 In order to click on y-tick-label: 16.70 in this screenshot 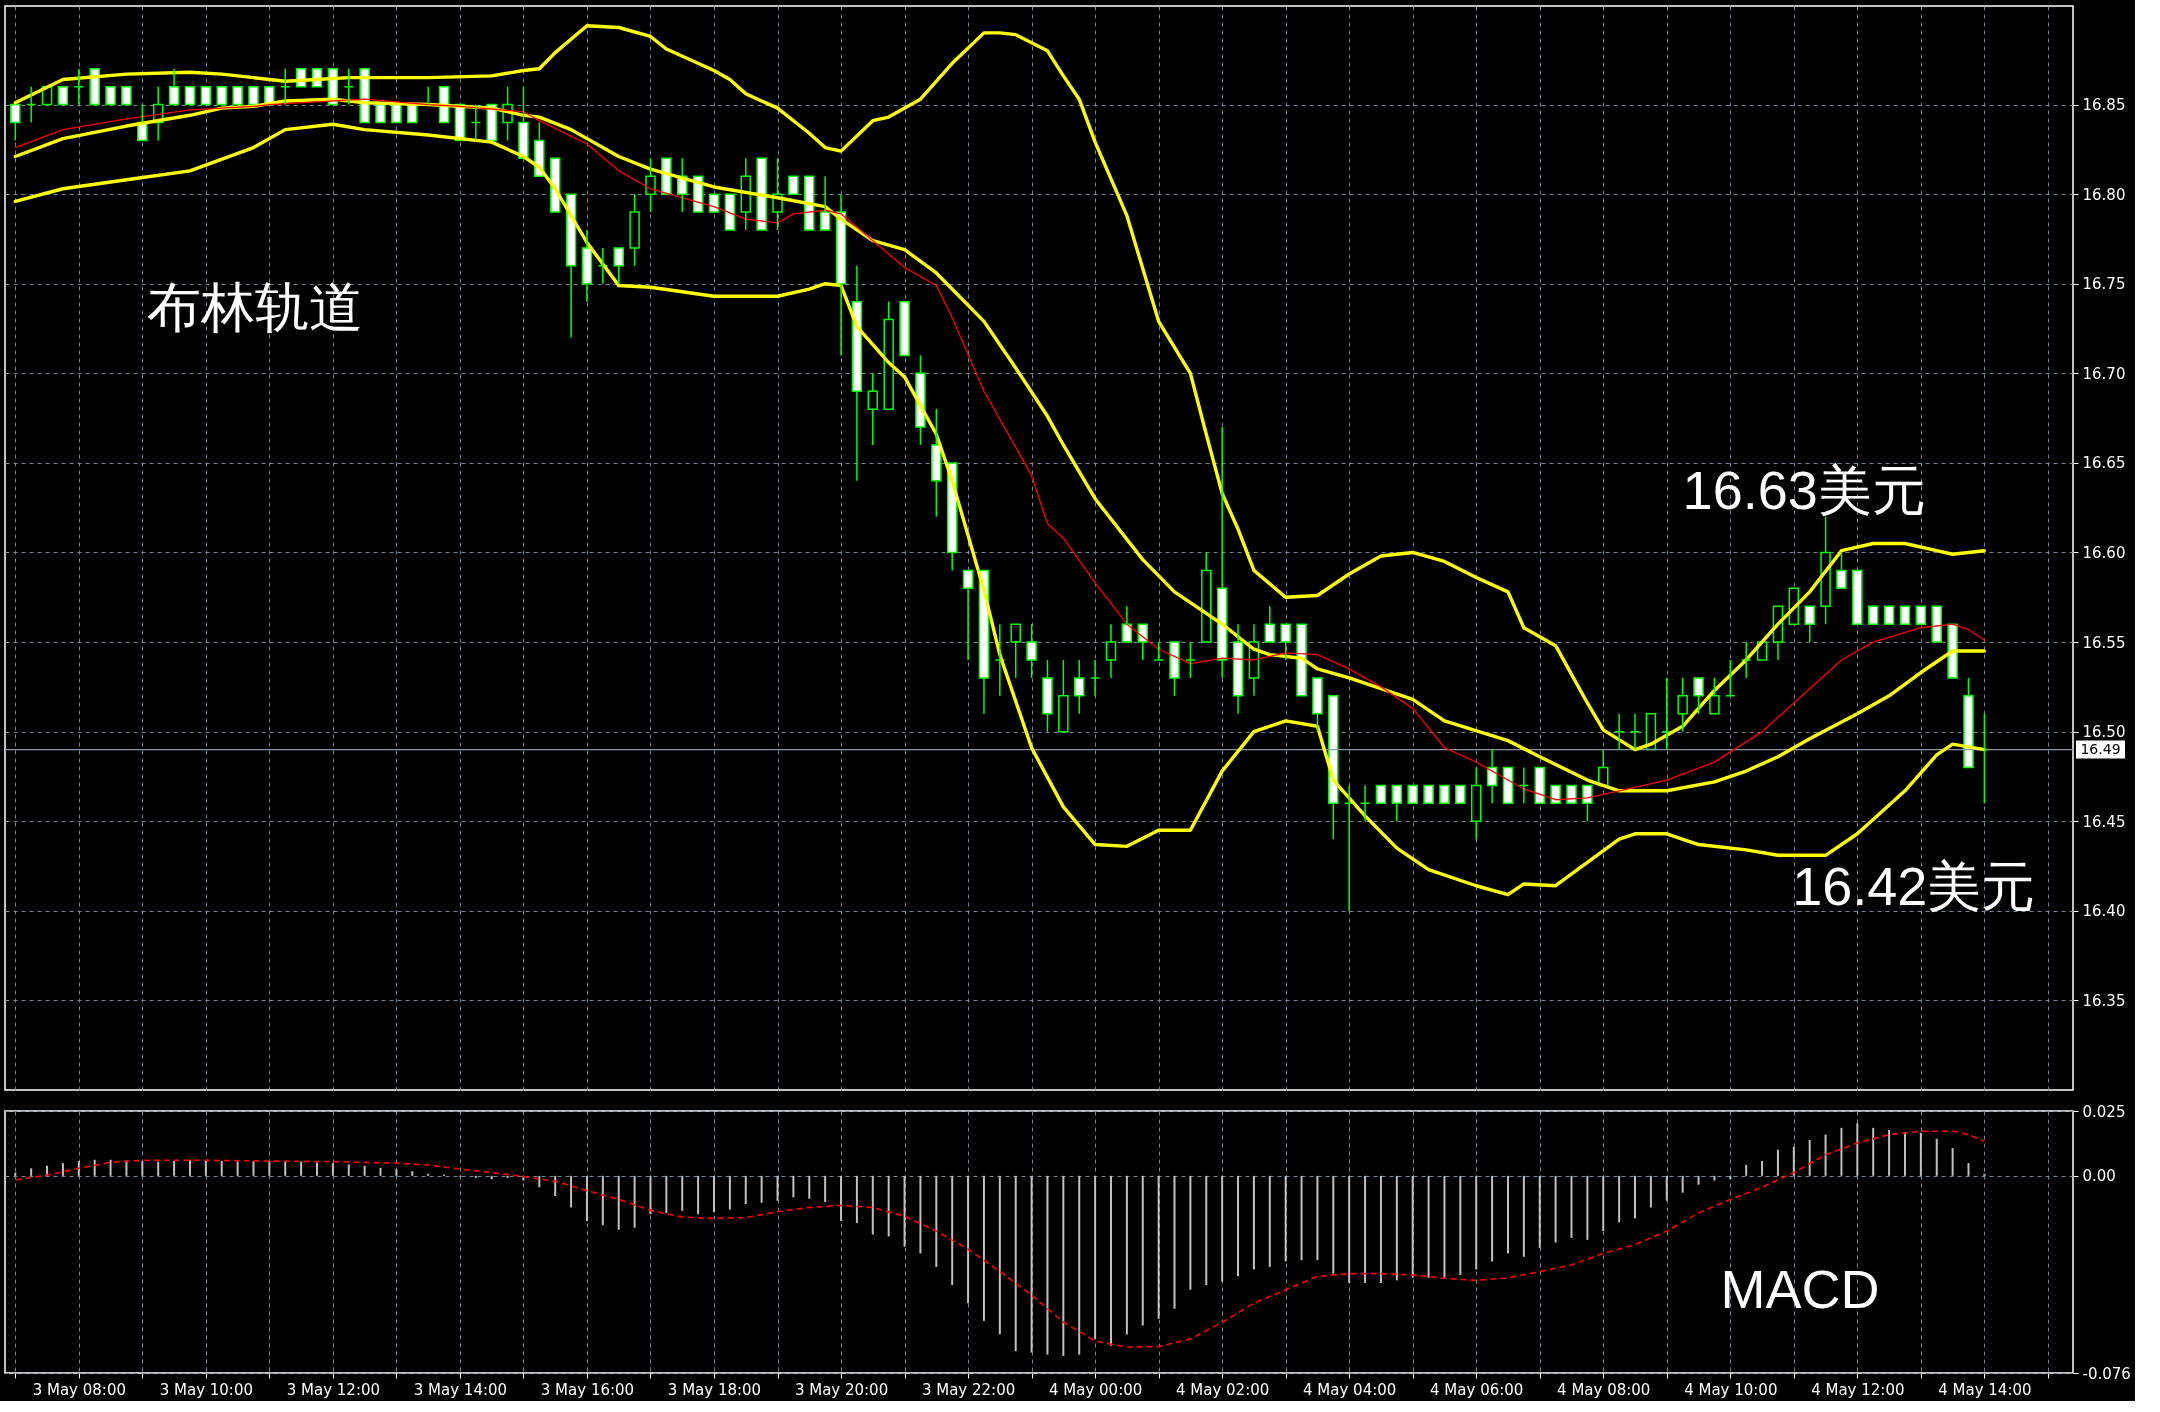, I will do `click(2104, 373)`.